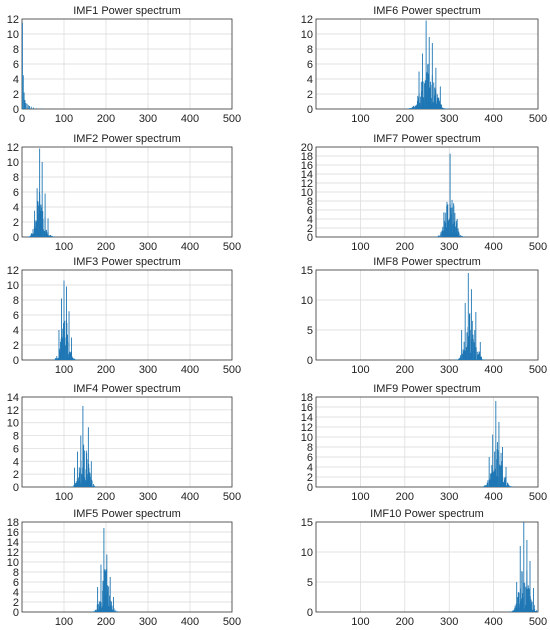  Describe the element at coordinates (127, 514) in the screenshot. I see `chart-title: IMF5 Power spectrum` at that location.